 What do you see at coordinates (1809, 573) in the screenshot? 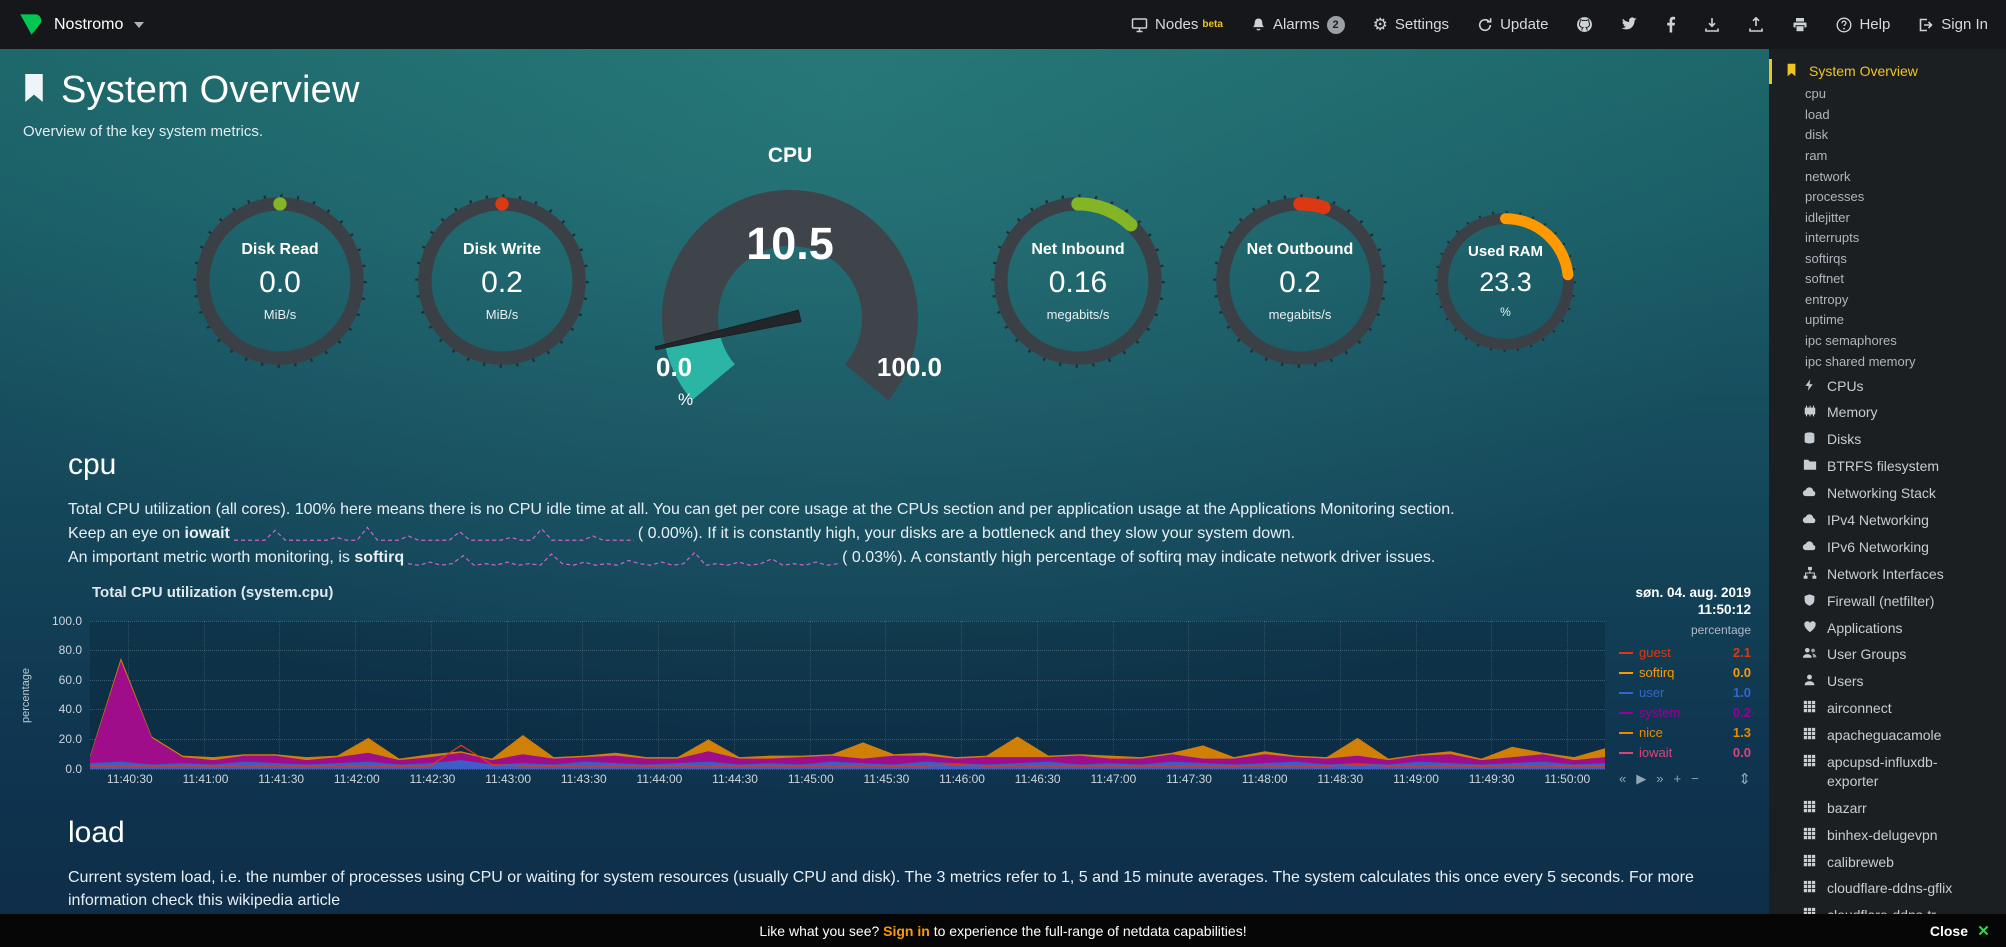
I see `sitemap-icon` at bounding box center [1809, 573].